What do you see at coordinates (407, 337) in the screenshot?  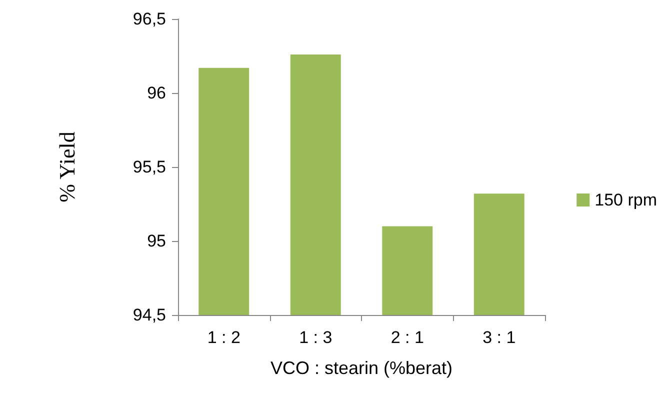 I see `x-tick-label: 2 : 1` at bounding box center [407, 337].